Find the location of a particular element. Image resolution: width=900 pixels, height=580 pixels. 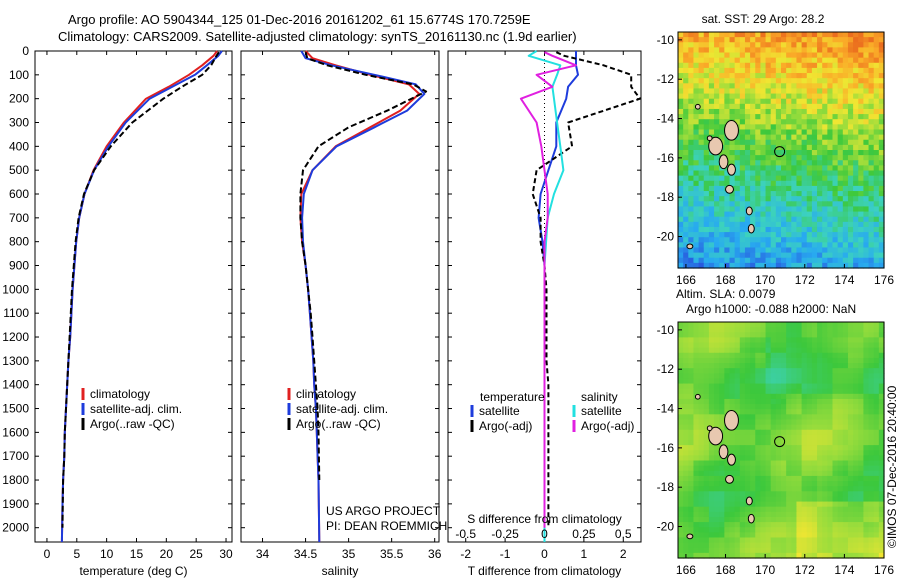

x-axis-label: salinity is located at coordinates (340, 571).